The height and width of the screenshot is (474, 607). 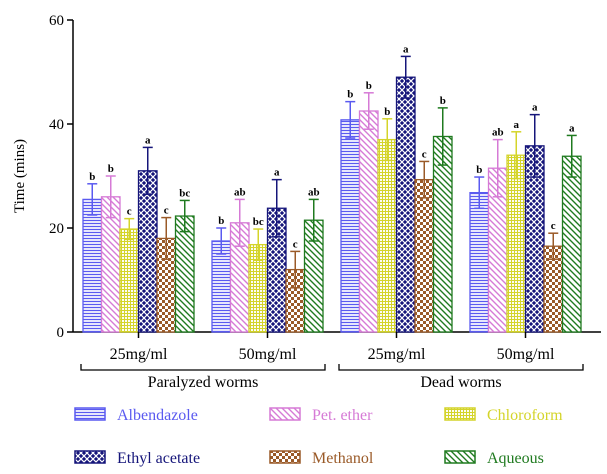 What do you see at coordinates (56, 21) in the screenshot?
I see `y-tick-label: 60` at bounding box center [56, 21].